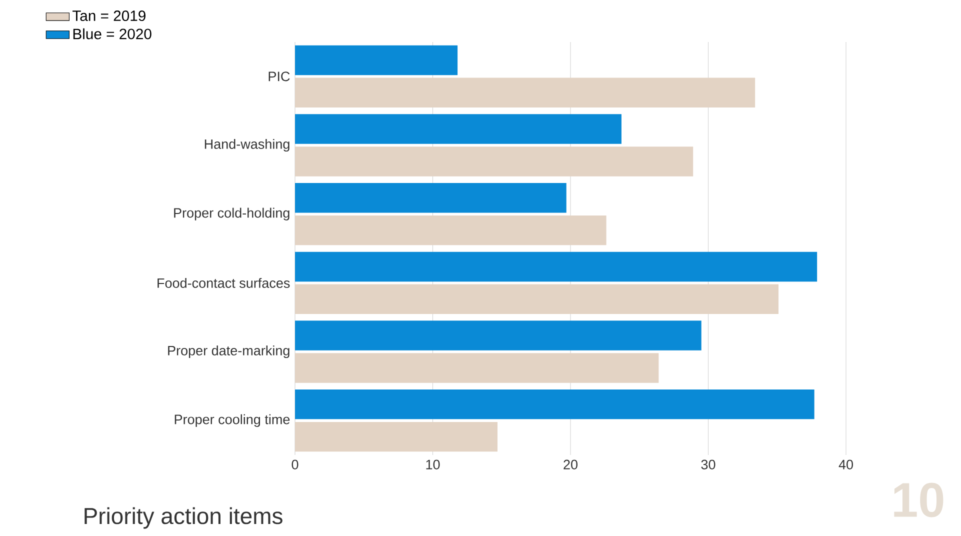 This screenshot has width=961, height=536. I want to click on y-tick-label: Proper cooling time, so click(232, 420).